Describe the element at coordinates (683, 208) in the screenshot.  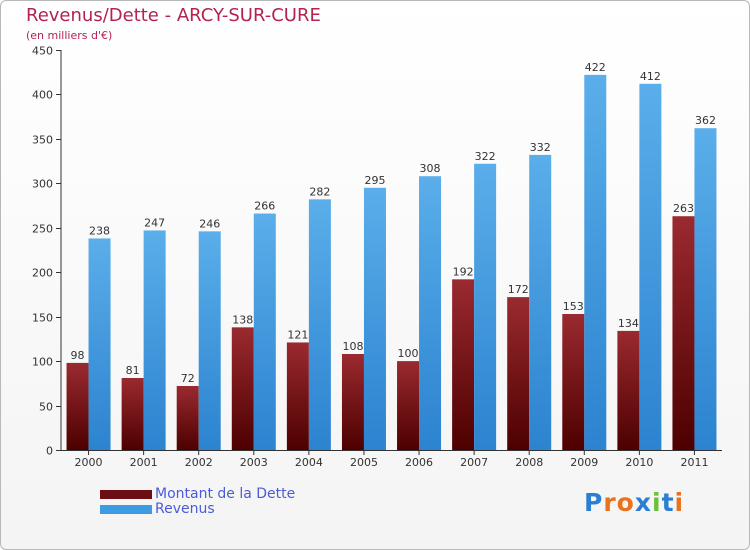
I see `data-label-dette: 263` at that location.